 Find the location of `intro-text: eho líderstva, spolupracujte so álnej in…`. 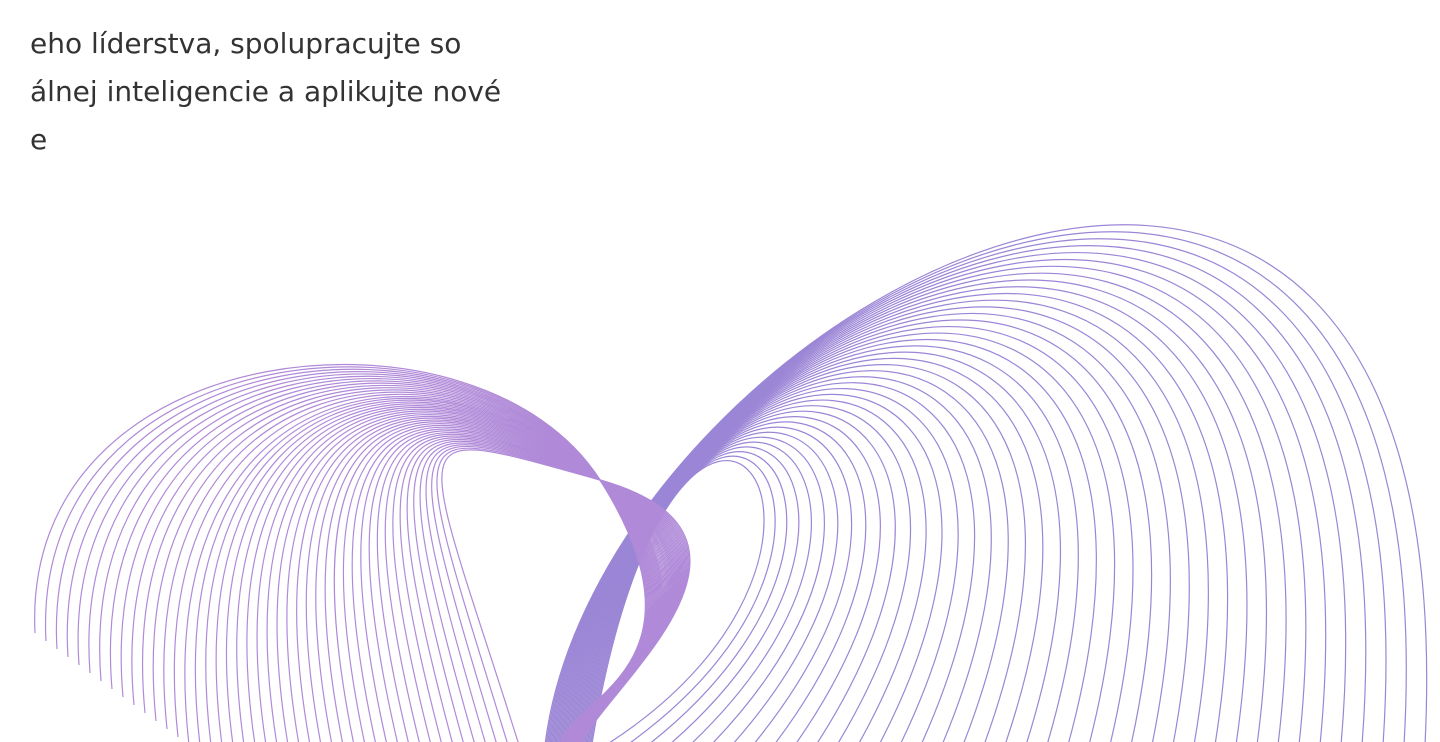

intro-text: eho líderstva, spolupracujte so álnej in… is located at coordinates (265, 92).